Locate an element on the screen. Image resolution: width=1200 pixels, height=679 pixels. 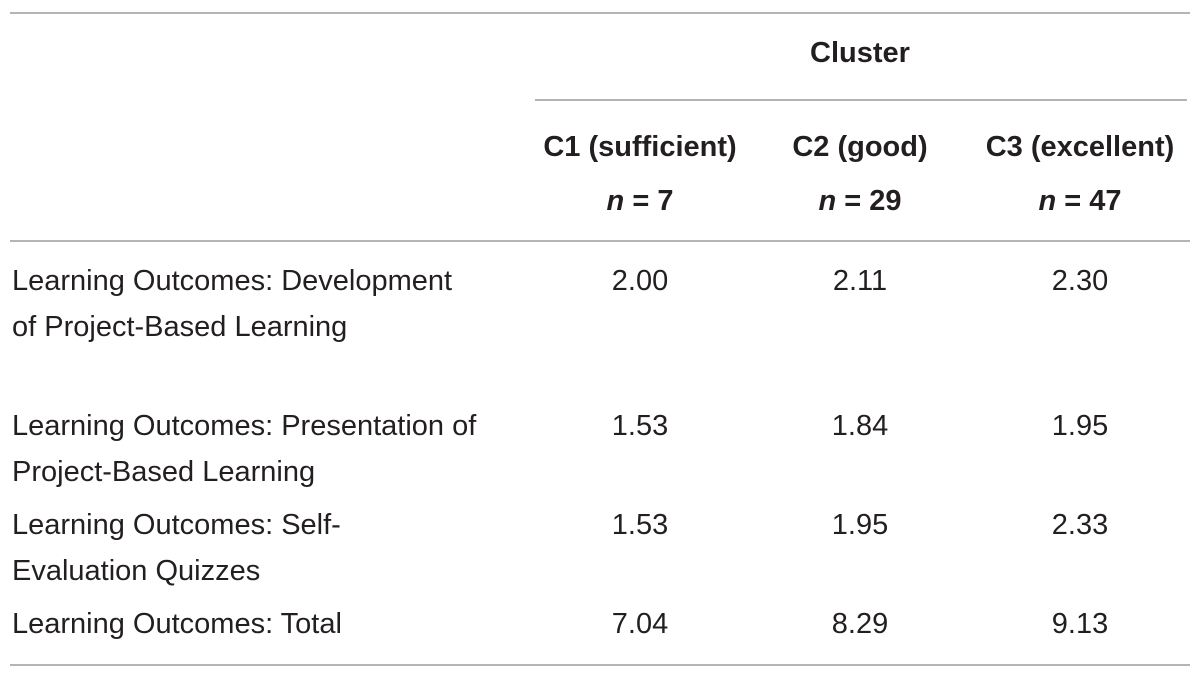
cell-value: 8.29 is located at coordinates (860, 624).